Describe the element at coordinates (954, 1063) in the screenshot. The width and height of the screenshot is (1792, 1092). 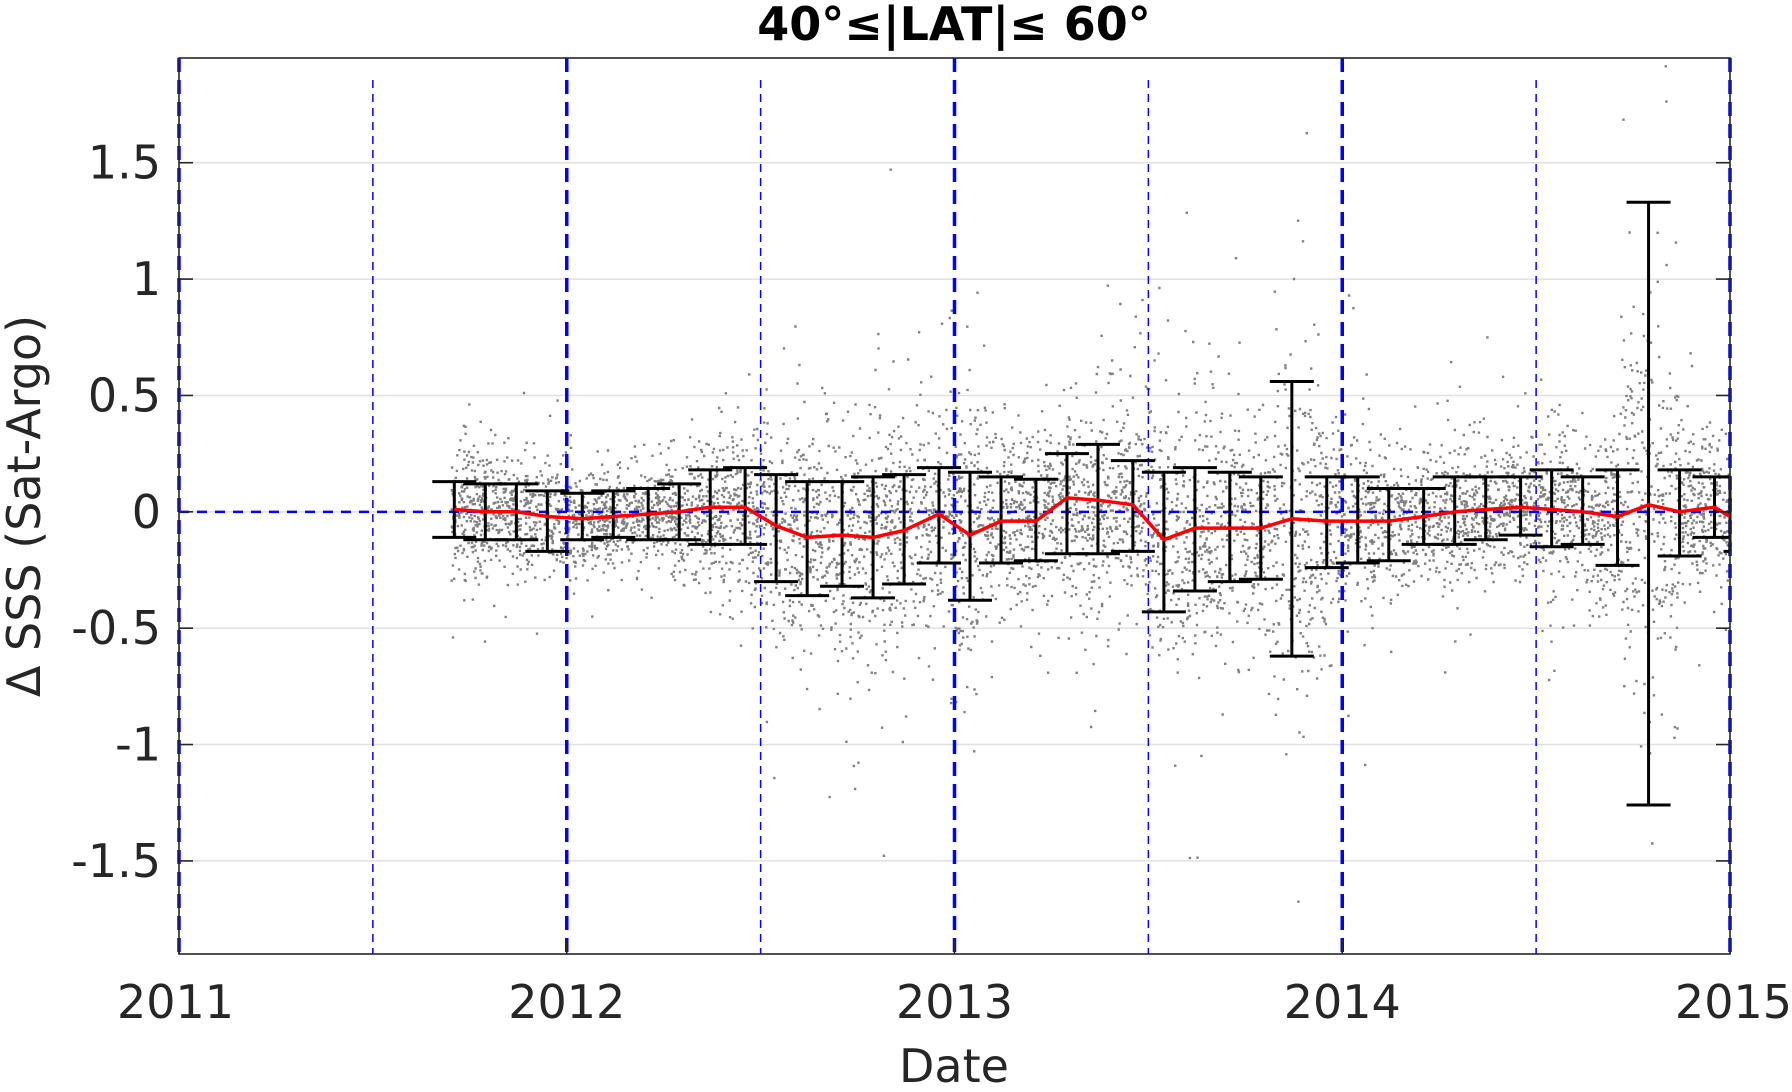
I see `x-axis-label: Date` at that location.